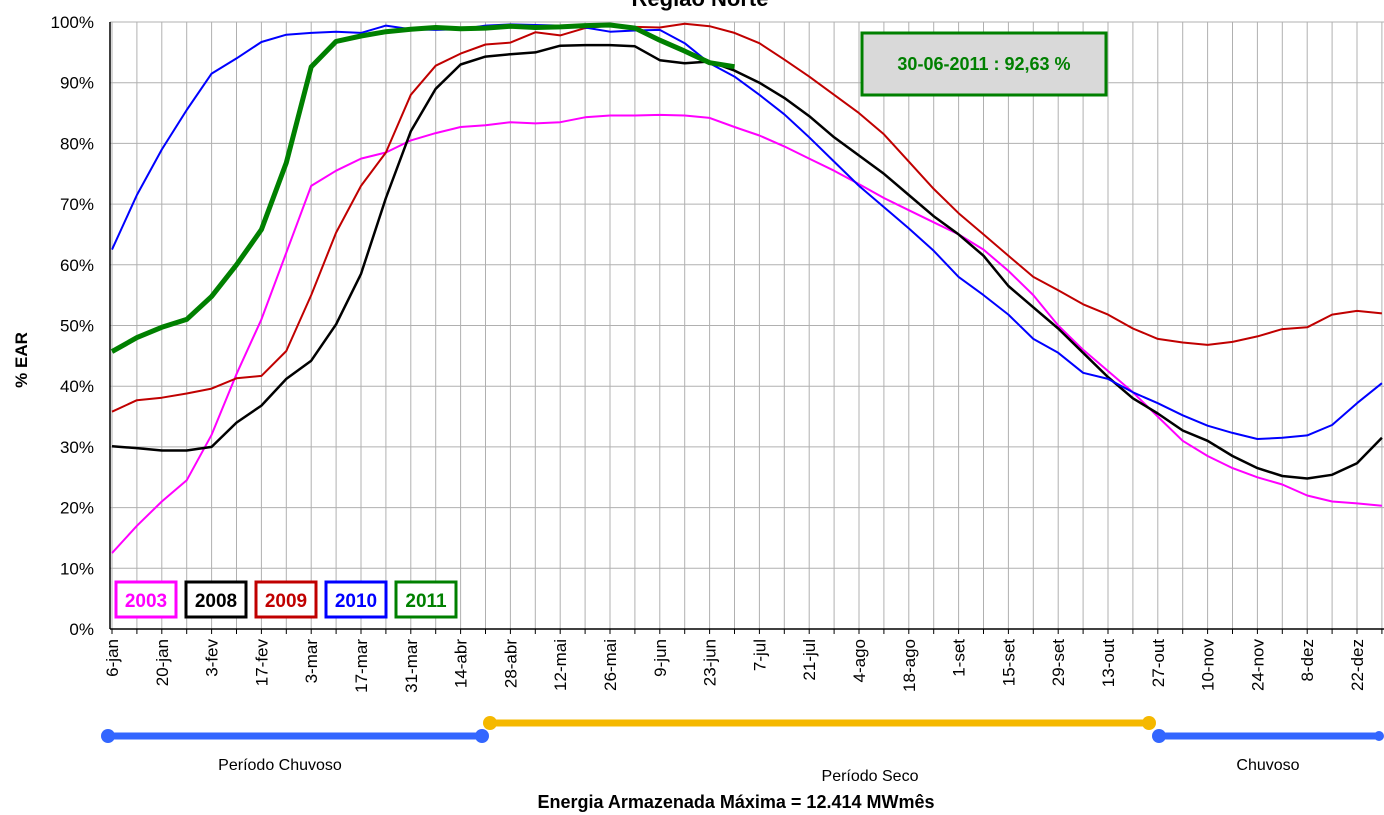 This screenshot has height=815, width=1384. Describe the element at coordinates (1357, 665) in the screenshot. I see `x-tick-label: 22-dez` at that location.